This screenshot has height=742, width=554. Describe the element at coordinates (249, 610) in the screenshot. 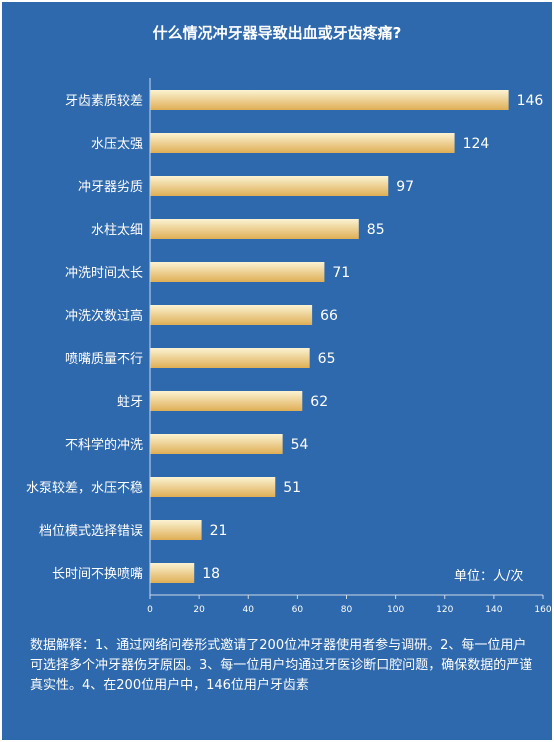

I see `x-tick-label: 40` at that location.